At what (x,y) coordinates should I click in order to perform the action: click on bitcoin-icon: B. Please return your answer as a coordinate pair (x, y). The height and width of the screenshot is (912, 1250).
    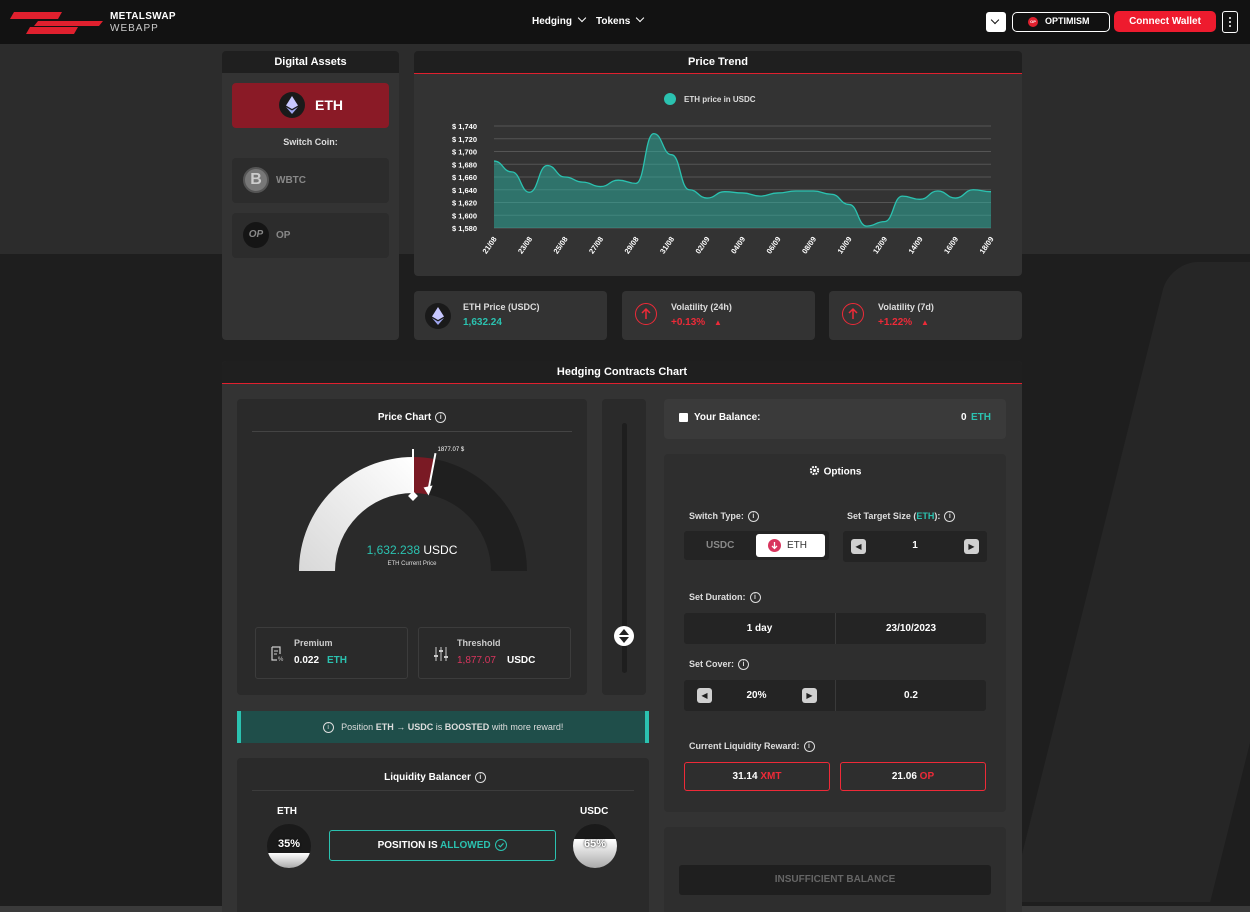
    Looking at the image, I should click on (256, 180).